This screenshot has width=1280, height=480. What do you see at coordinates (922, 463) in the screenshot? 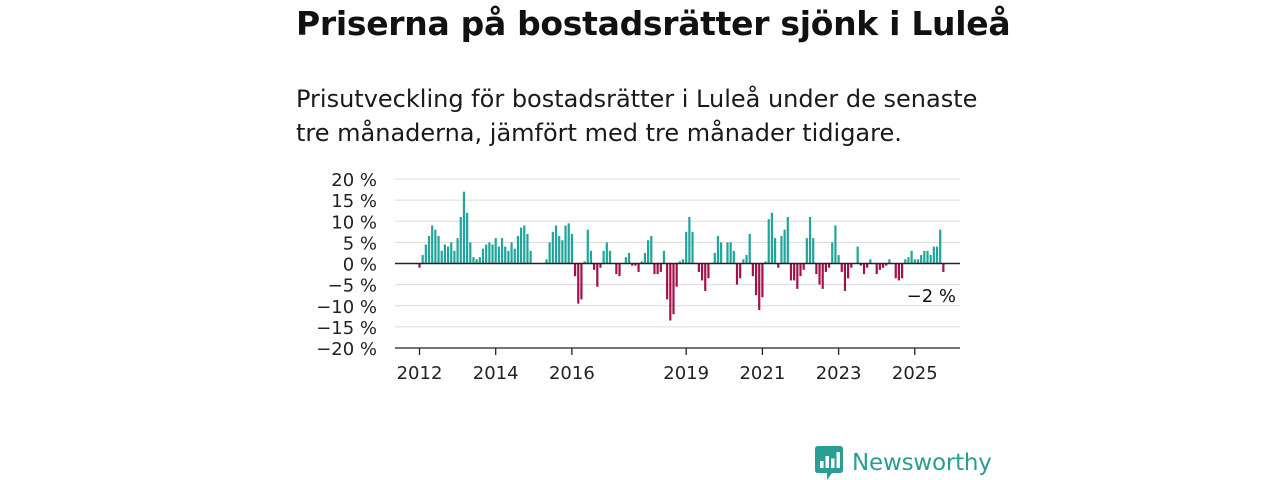
I see `brand-name: Newsworthy` at bounding box center [922, 463].